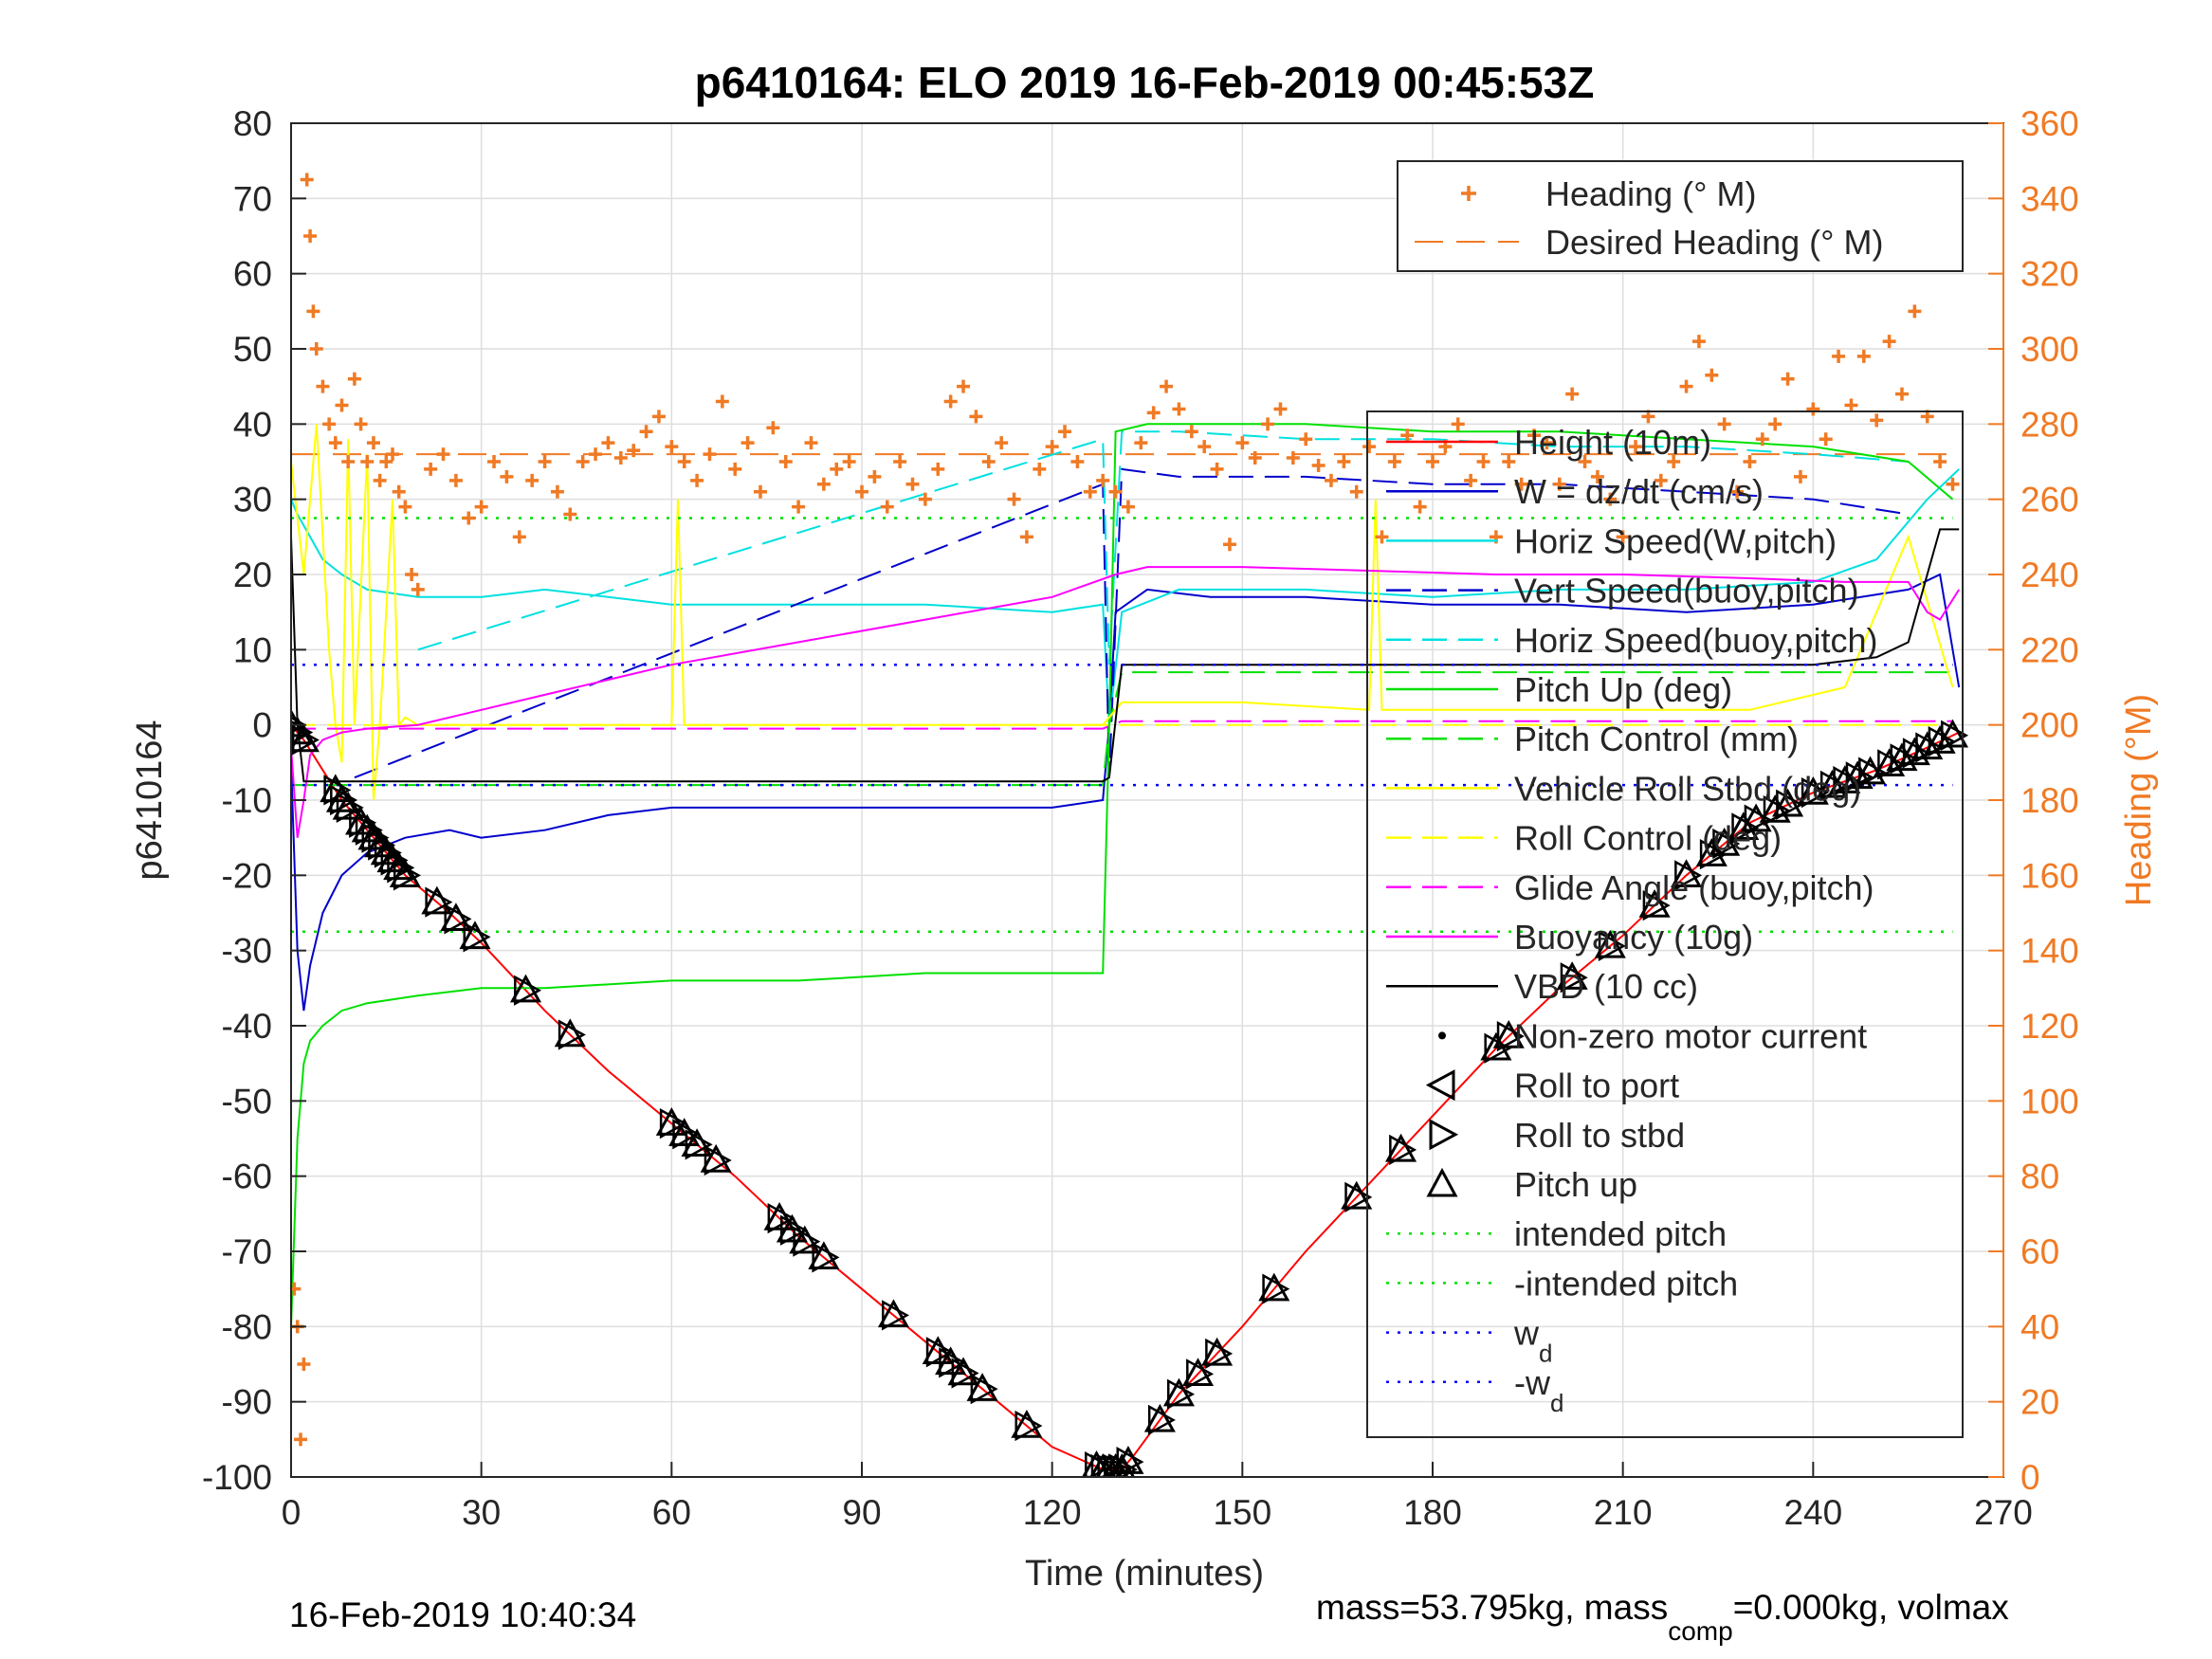  Describe the element at coordinates (1442, 1182) in the screenshot. I see `legend-symbol-tri-up` at that location.